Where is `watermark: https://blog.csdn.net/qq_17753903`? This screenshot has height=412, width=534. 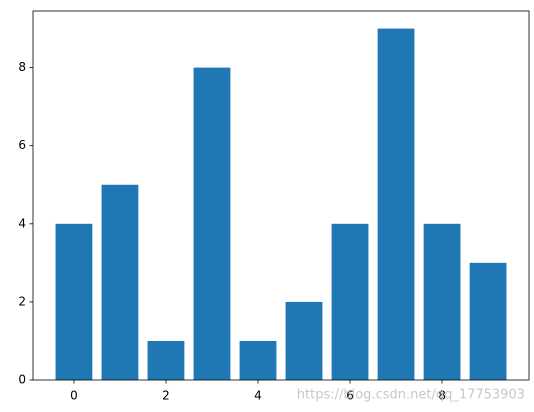
watermark: https://blog.csdn.net/qq_17753903 is located at coordinates (411, 395).